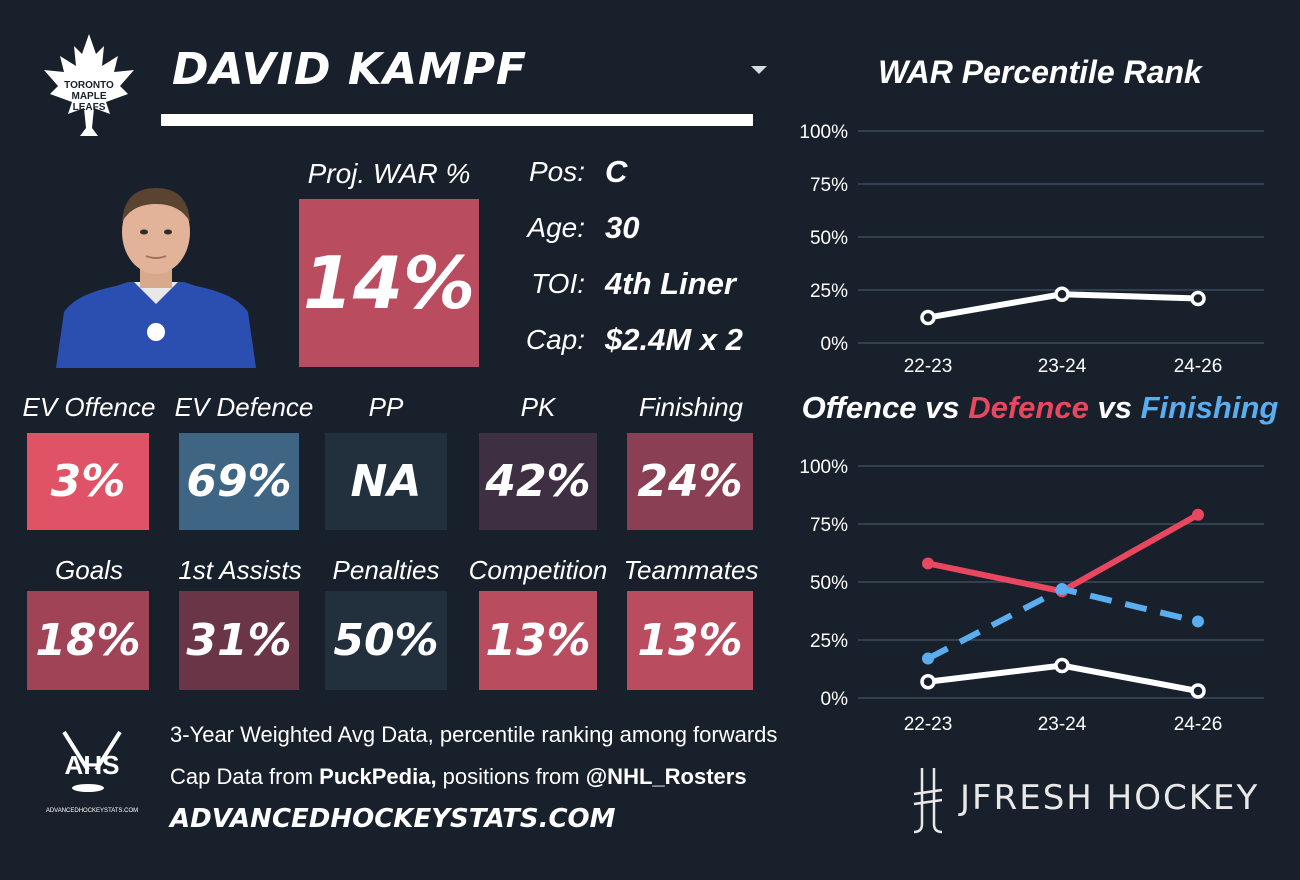 The width and height of the screenshot is (1300, 880). I want to click on tile-penalties: 50%, so click(386, 640).